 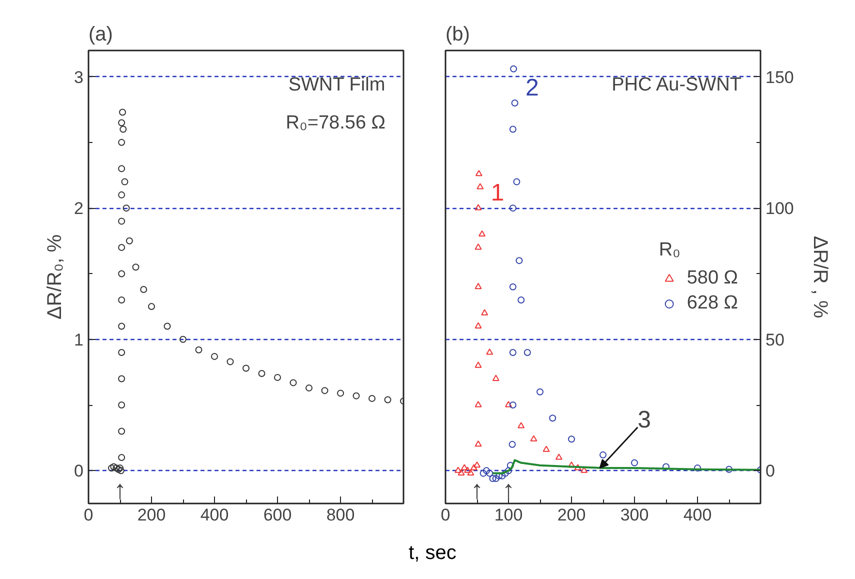 I want to click on y-axis-title: ΔR/R₀, %, so click(x=55, y=277).